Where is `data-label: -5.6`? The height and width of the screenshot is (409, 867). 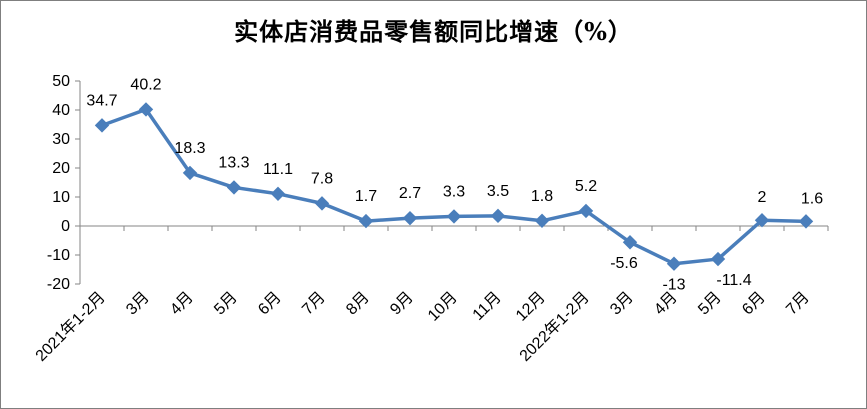
data-label: -5.6 is located at coordinates (624, 263).